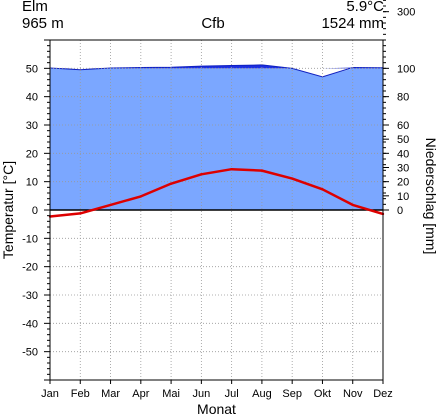  What do you see at coordinates (403, 197) in the screenshot?
I see `right-axis-tick-label: 10` at bounding box center [403, 197].